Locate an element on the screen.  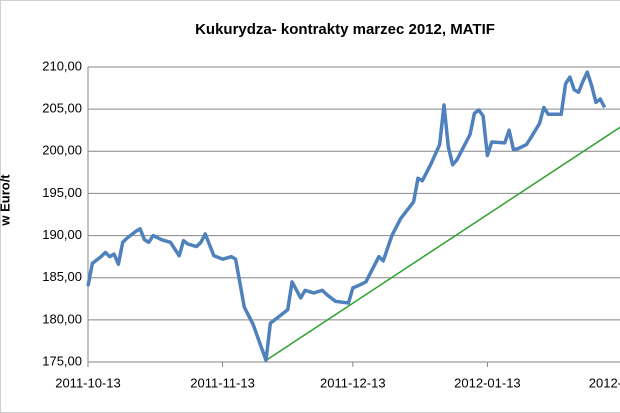
y-tick-label: 185,00 is located at coordinates (62, 276).